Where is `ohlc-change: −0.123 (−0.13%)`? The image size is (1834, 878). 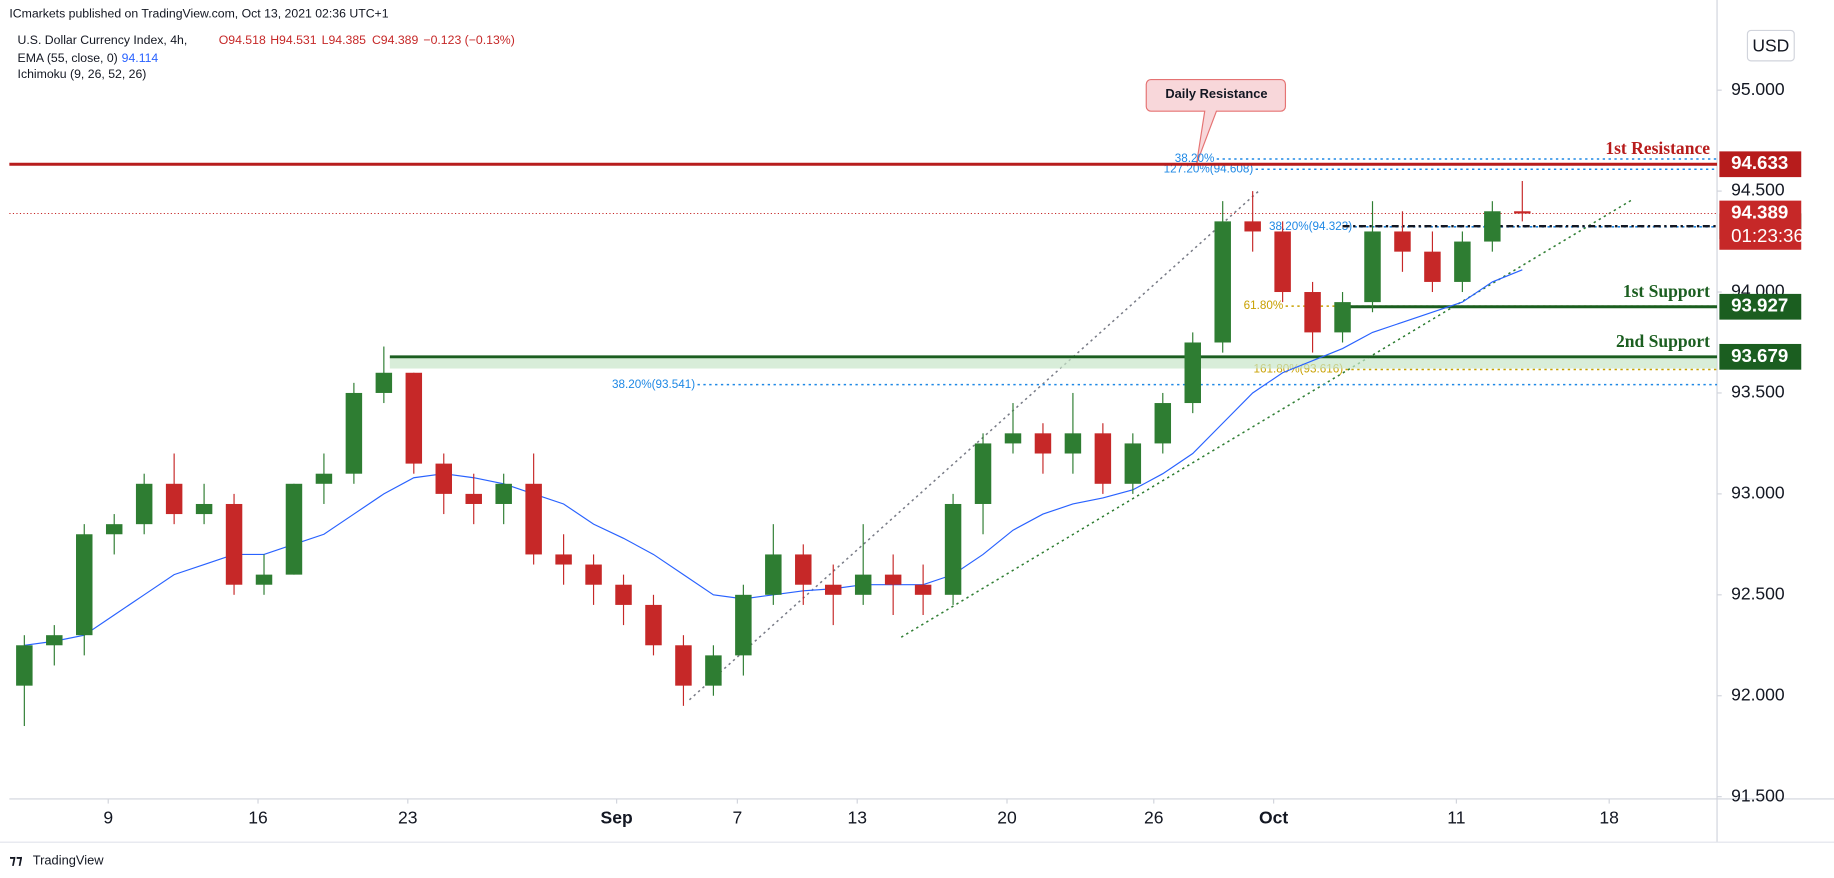 ohlc-change: −0.123 (−0.13%) is located at coordinates (468, 40).